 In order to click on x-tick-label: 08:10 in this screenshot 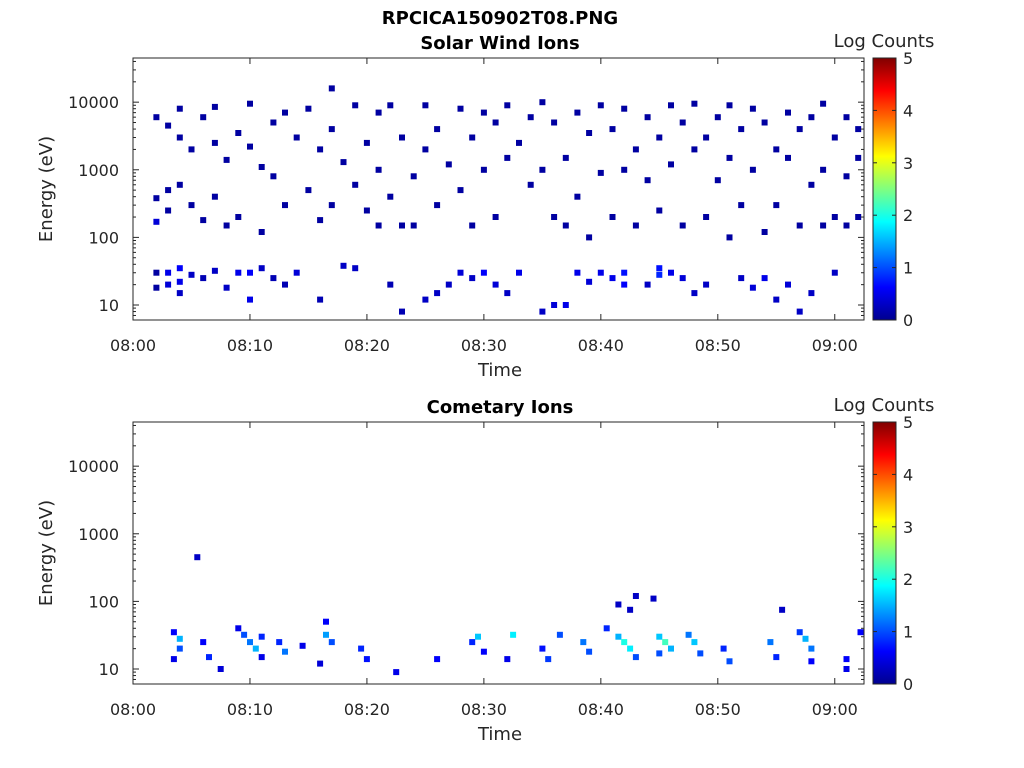, I will do `click(250, 345)`.